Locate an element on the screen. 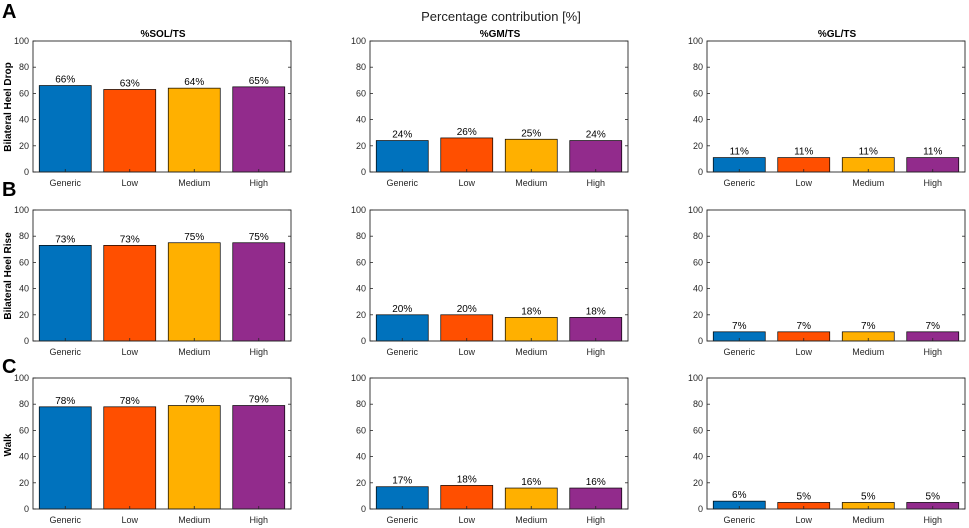  data-label: 18% is located at coordinates (531, 311).